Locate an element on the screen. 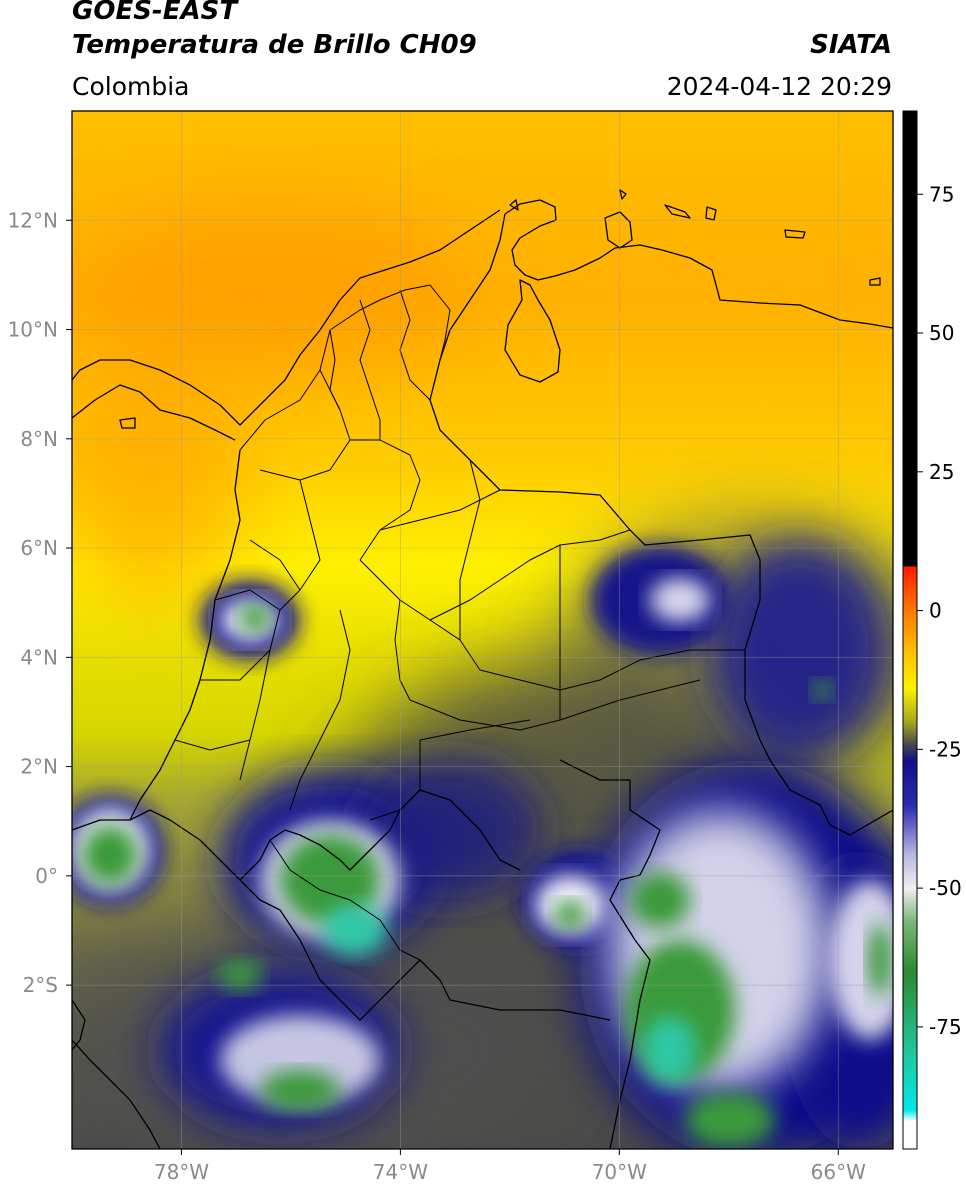 The image size is (966, 1190). x-tick-label: 70°W is located at coordinates (619, 1172).